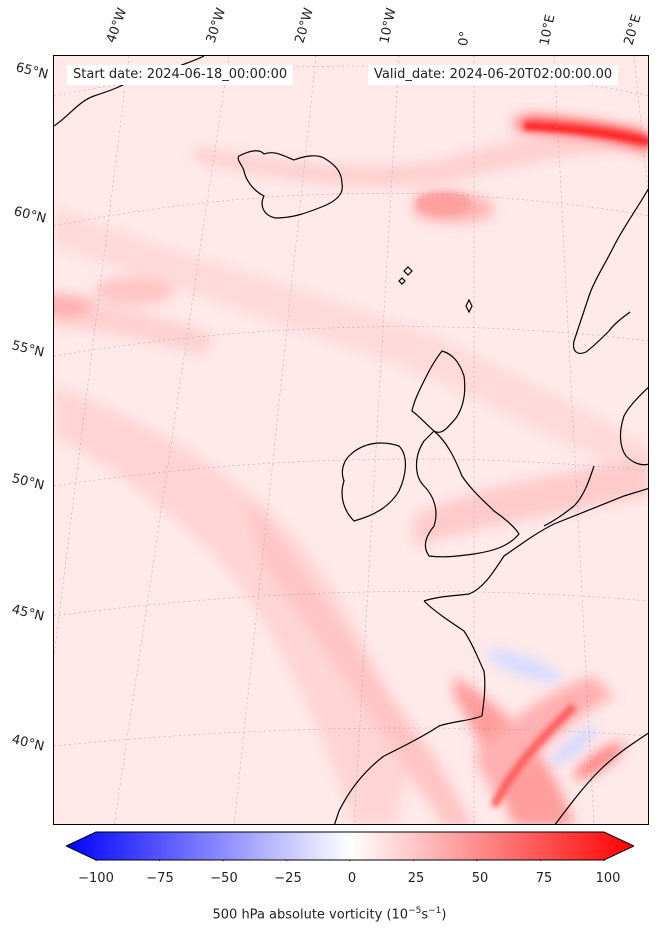  I want to click on colorbar-tick: 50, so click(480, 878).